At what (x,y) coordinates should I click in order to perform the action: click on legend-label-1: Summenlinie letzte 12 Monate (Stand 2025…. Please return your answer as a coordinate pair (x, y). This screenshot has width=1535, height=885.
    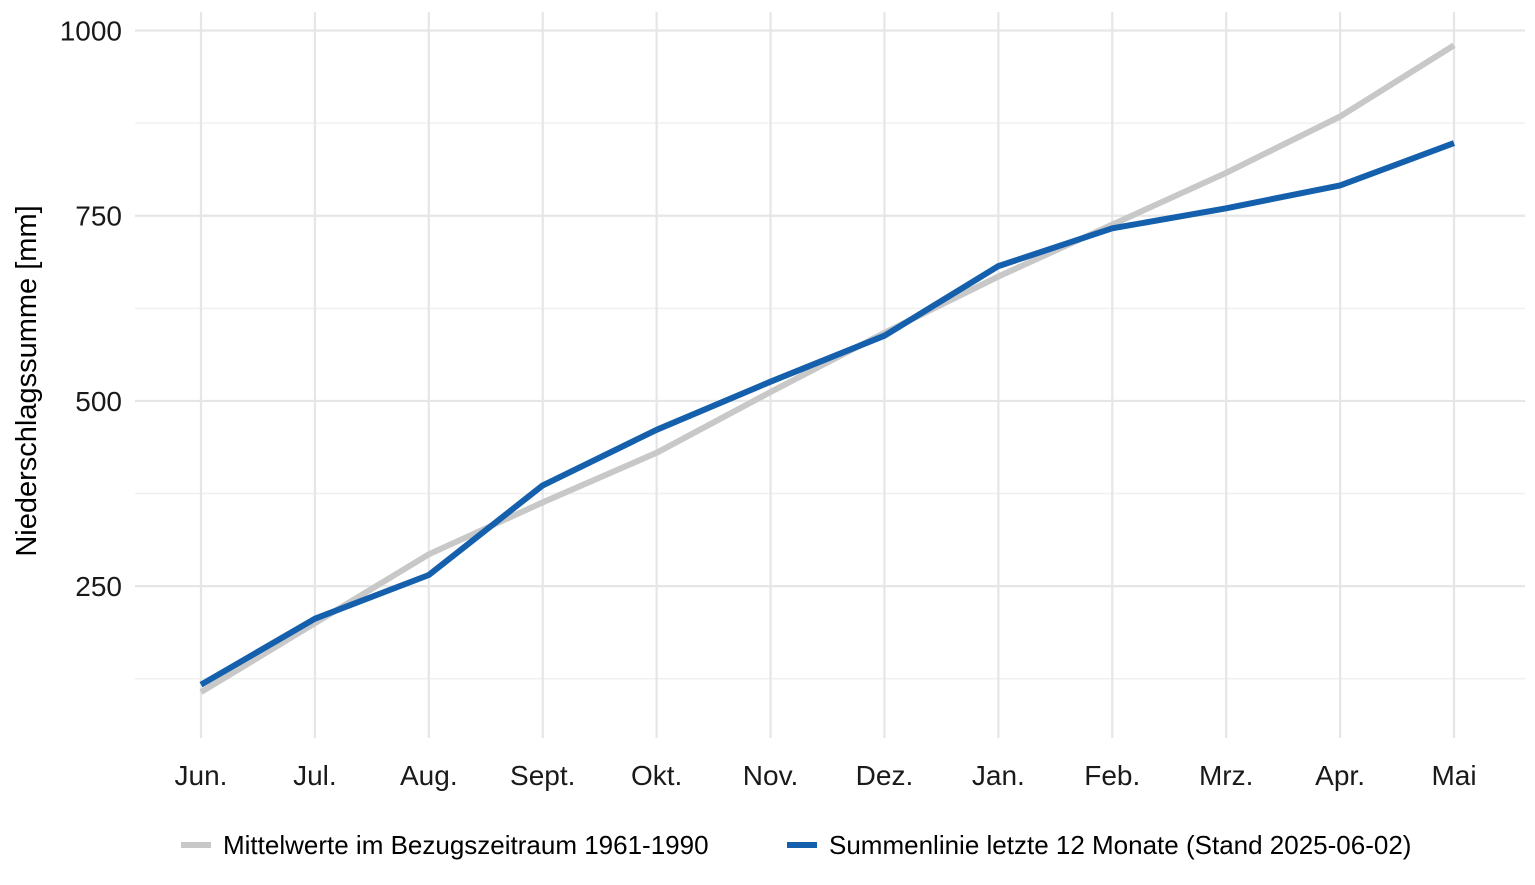
    Looking at the image, I should click on (1120, 845).